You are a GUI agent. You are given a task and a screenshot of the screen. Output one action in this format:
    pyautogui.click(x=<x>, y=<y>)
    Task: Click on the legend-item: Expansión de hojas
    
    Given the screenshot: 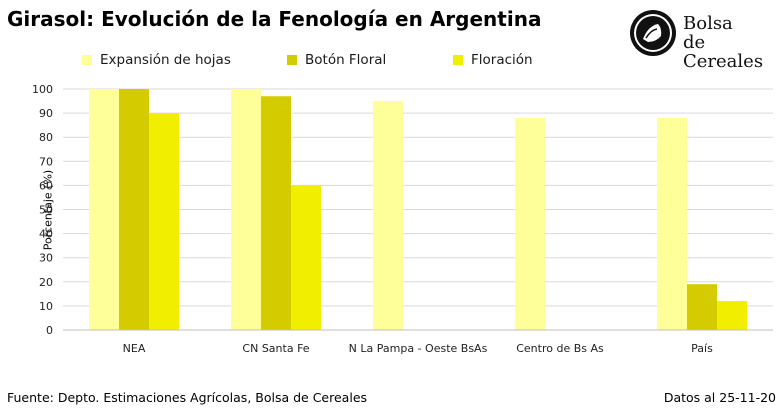 What is the action you would take?
    pyautogui.click(x=156, y=60)
    